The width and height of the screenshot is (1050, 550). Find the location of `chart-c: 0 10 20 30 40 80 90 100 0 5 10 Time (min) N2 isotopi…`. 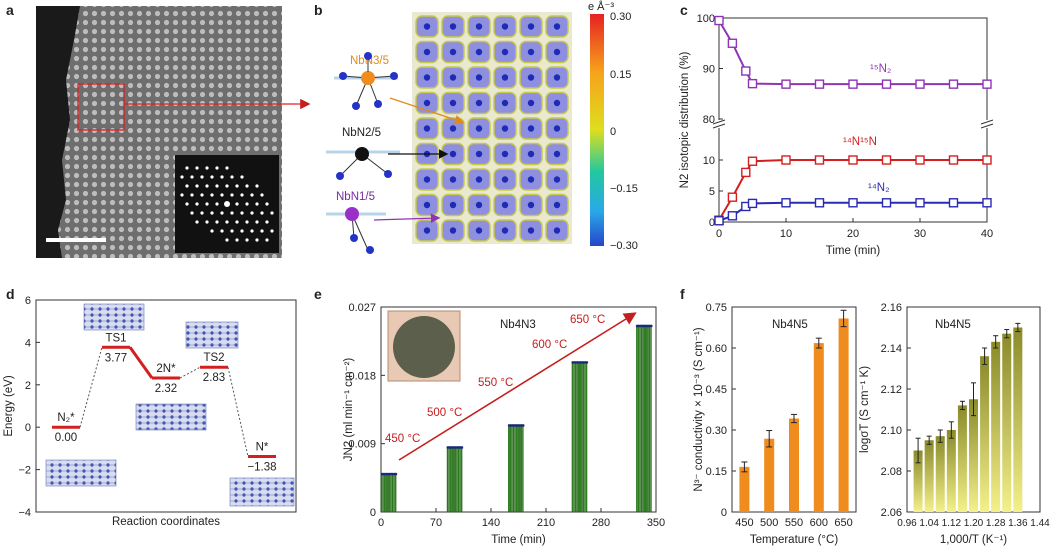

chart-c: 0 10 20 30 40 80 90 100 0 5 10 Time (min) N2 isotopi… is located at coordinates (836, 135).